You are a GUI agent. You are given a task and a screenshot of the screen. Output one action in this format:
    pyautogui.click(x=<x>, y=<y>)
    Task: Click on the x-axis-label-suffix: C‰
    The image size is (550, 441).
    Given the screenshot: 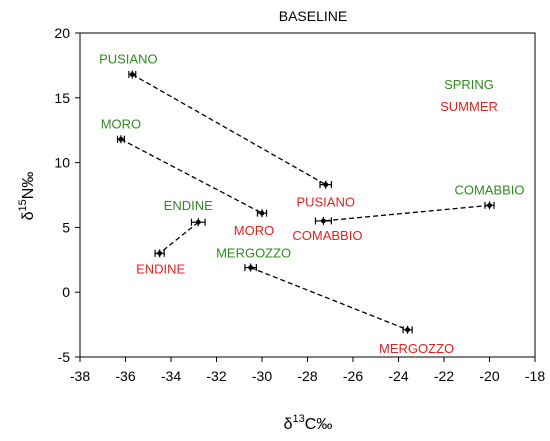 What is the action you would take?
    pyautogui.click(x=319, y=424)
    